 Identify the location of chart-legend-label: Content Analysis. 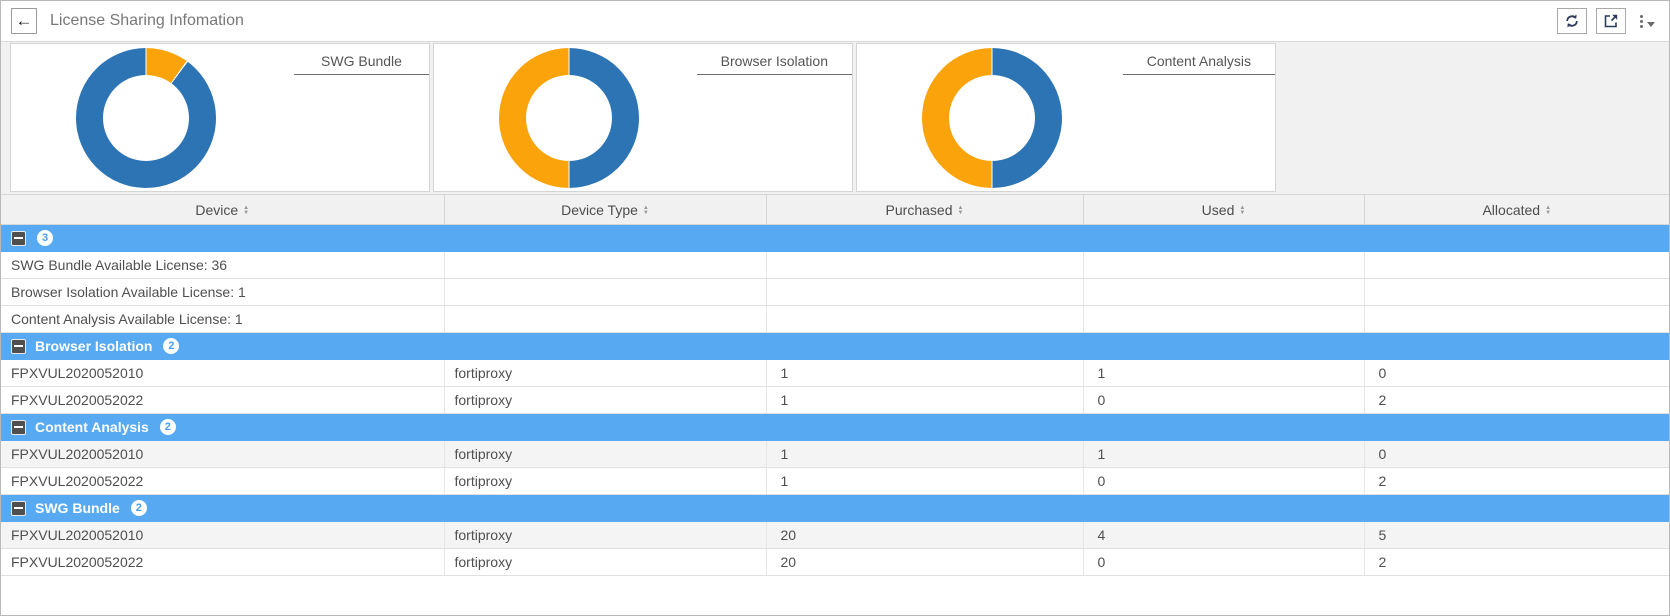
(1198, 61).